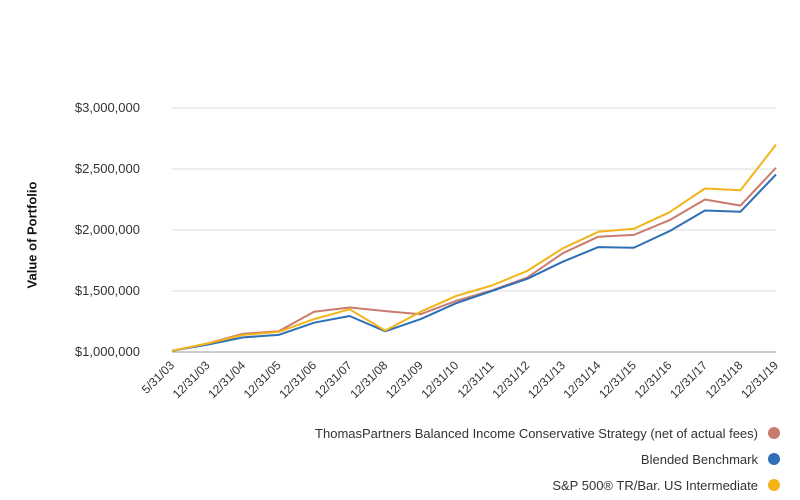 The height and width of the screenshot is (500, 800). I want to click on legend-item: Blended Benchmark, so click(470, 459).